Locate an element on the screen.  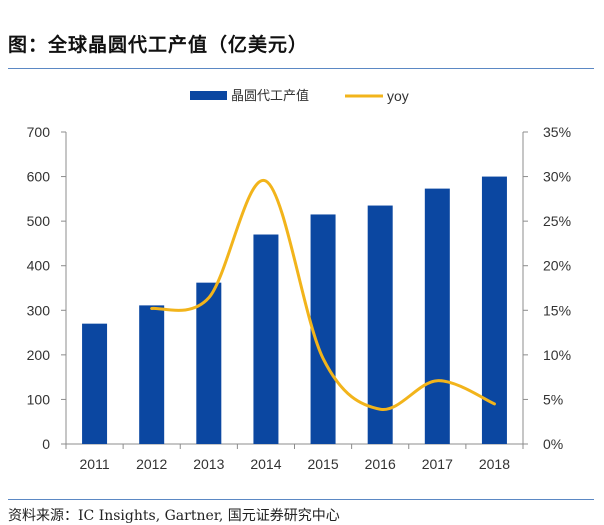
bar-2017 is located at coordinates (437, 316).